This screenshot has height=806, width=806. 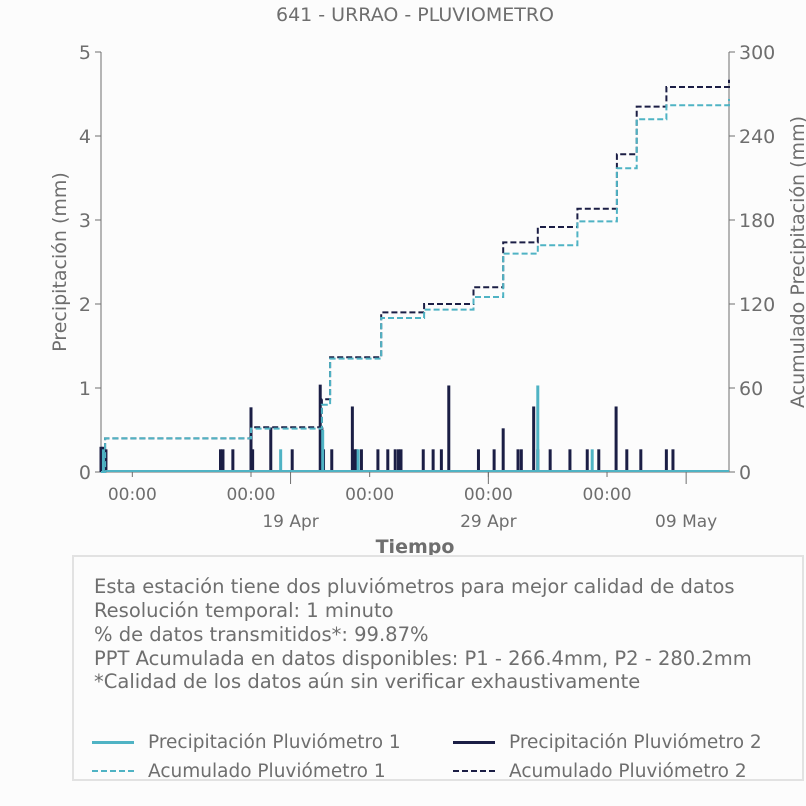 What do you see at coordinates (85, 305) in the screenshot?
I see `y-tick-label: 2` at bounding box center [85, 305].